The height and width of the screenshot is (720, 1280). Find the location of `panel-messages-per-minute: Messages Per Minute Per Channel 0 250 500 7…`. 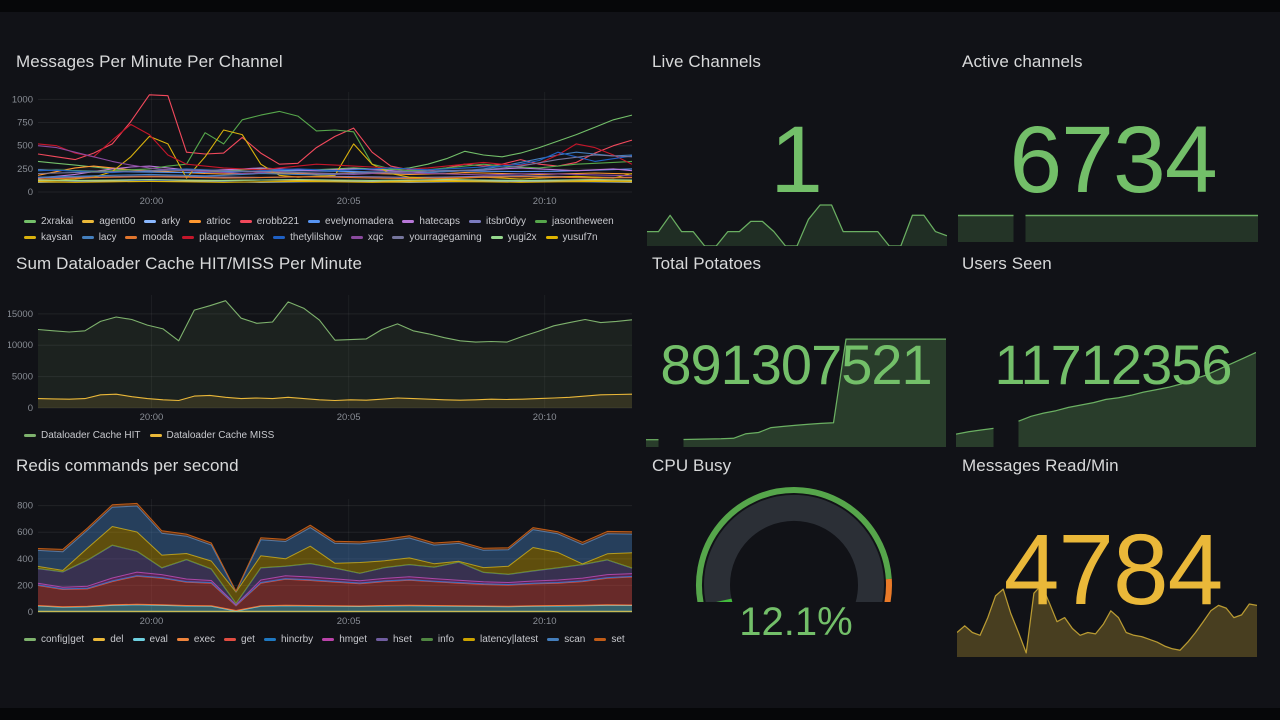

panel-messages-per-minute: Messages Per Minute Per Channel 0 250 500 7… is located at coordinates (322, 147).